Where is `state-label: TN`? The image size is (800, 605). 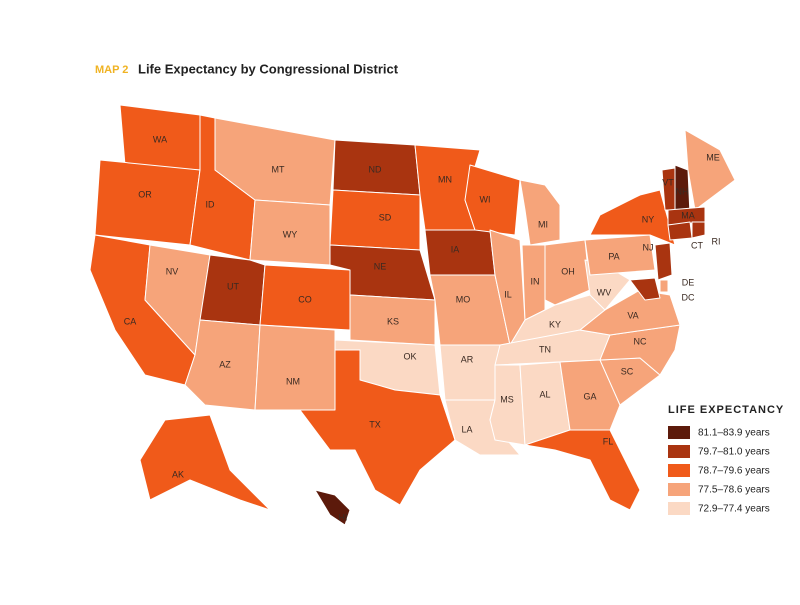 state-label: TN is located at coordinates (545, 349).